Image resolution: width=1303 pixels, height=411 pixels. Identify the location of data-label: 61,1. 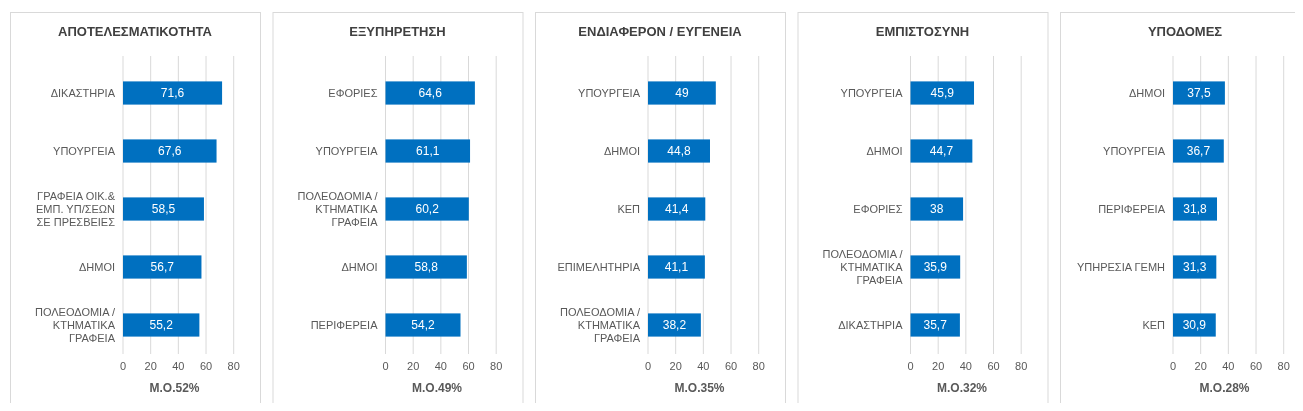
(428, 151).